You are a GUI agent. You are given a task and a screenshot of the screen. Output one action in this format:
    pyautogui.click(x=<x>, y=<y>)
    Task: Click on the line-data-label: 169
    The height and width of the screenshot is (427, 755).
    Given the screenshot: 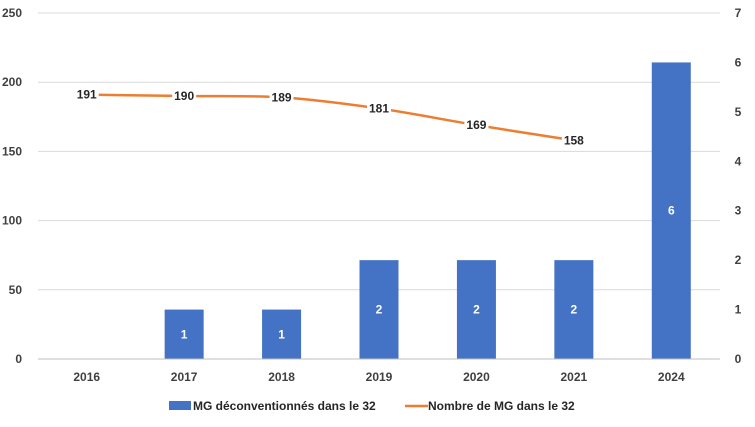 What is the action you would take?
    pyautogui.click(x=476, y=125)
    